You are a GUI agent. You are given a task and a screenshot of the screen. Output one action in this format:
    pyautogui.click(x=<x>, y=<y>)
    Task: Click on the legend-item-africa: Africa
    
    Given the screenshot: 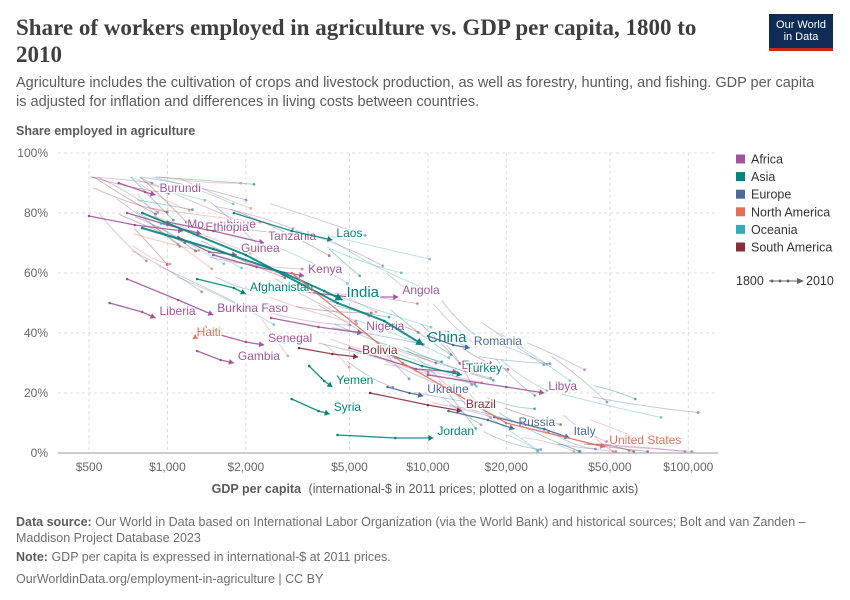 What is the action you would take?
    pyautogui.click(x=759, y=160)
    